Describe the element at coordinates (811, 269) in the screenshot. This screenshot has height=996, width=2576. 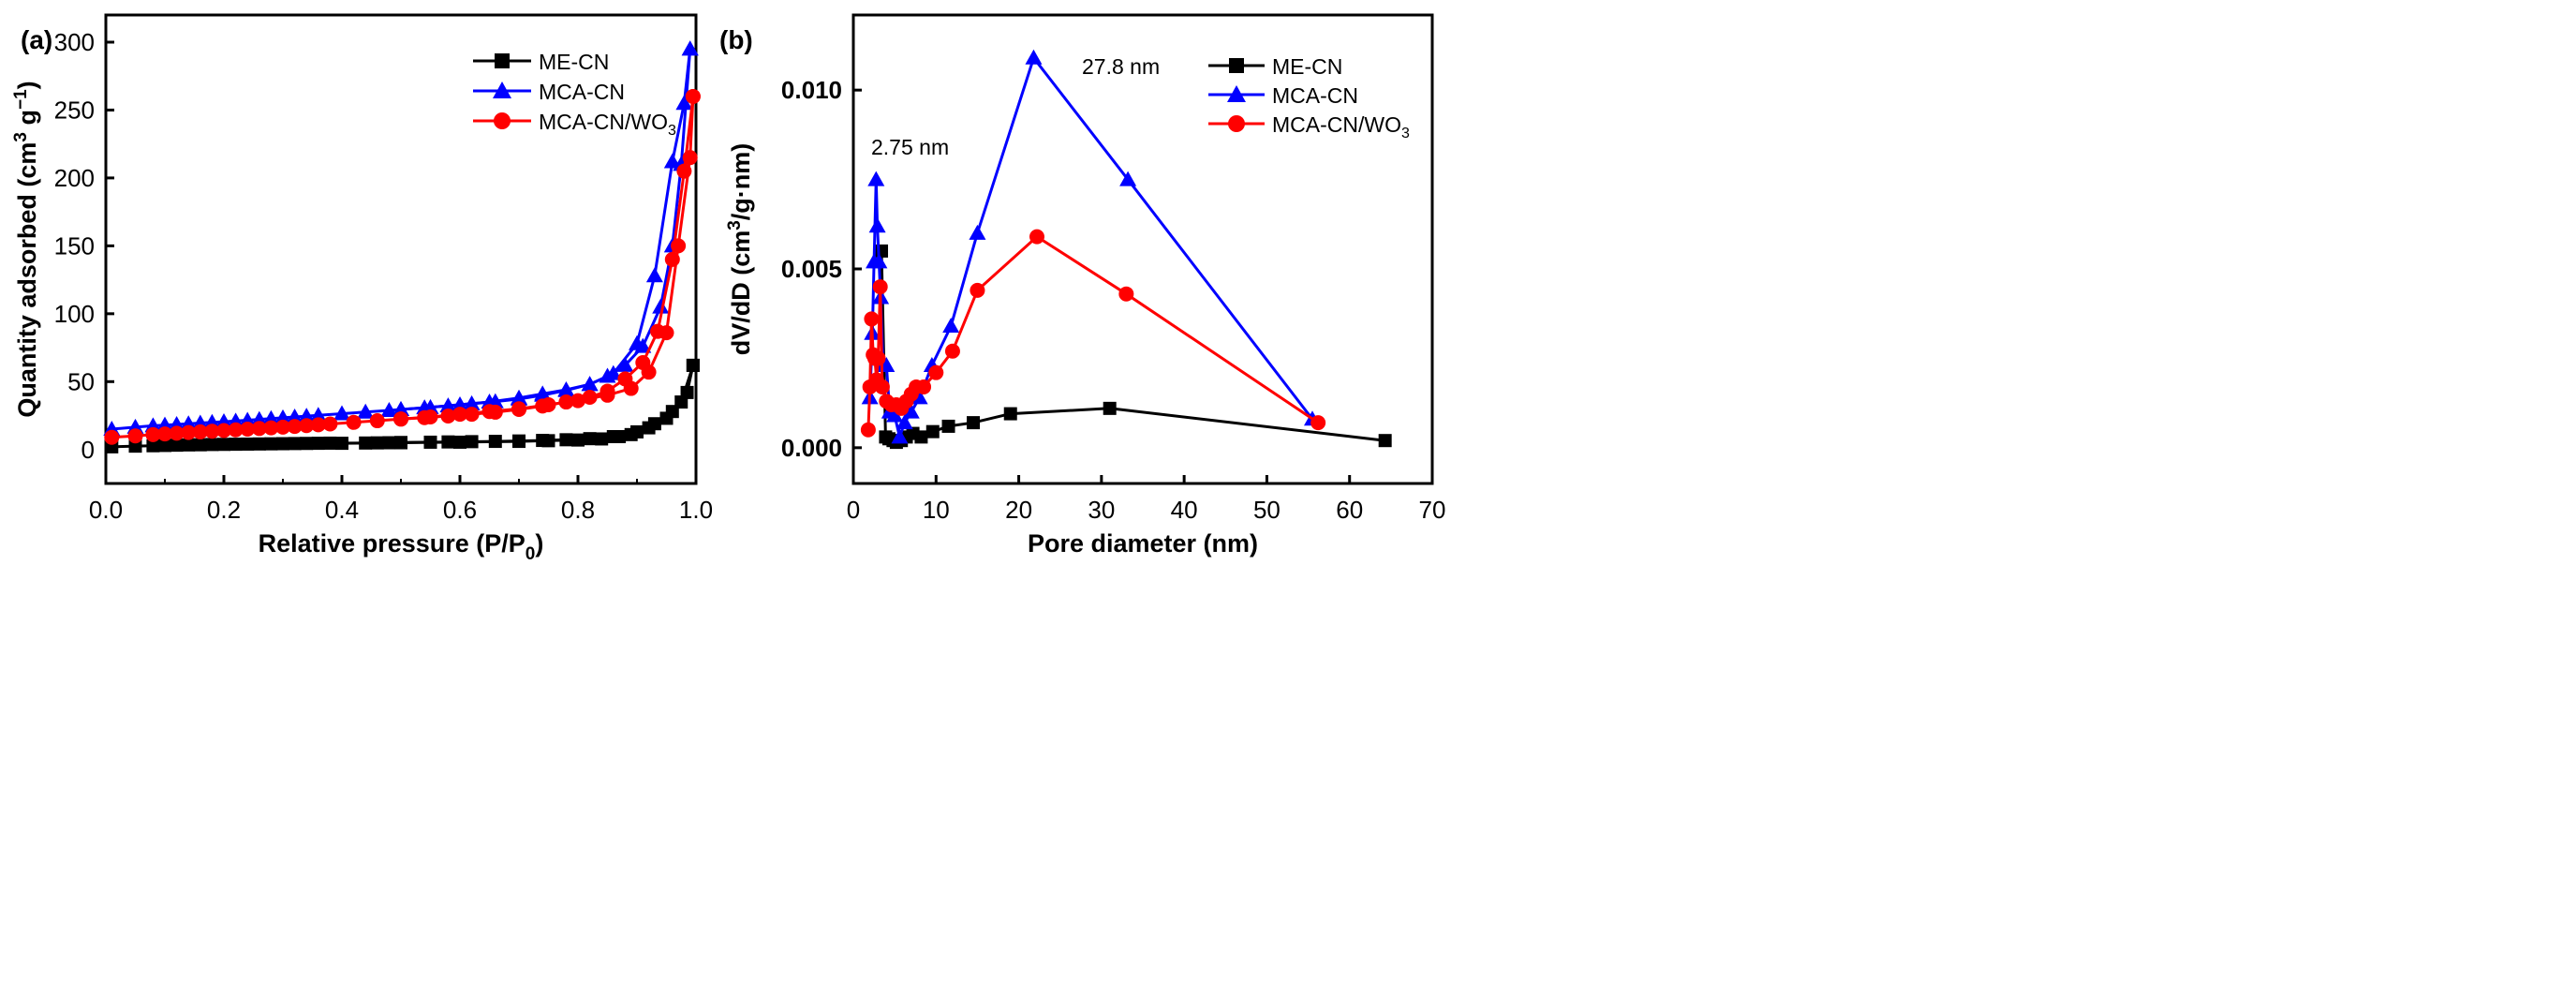
I see `y-tick-label: 0.005` at that location.